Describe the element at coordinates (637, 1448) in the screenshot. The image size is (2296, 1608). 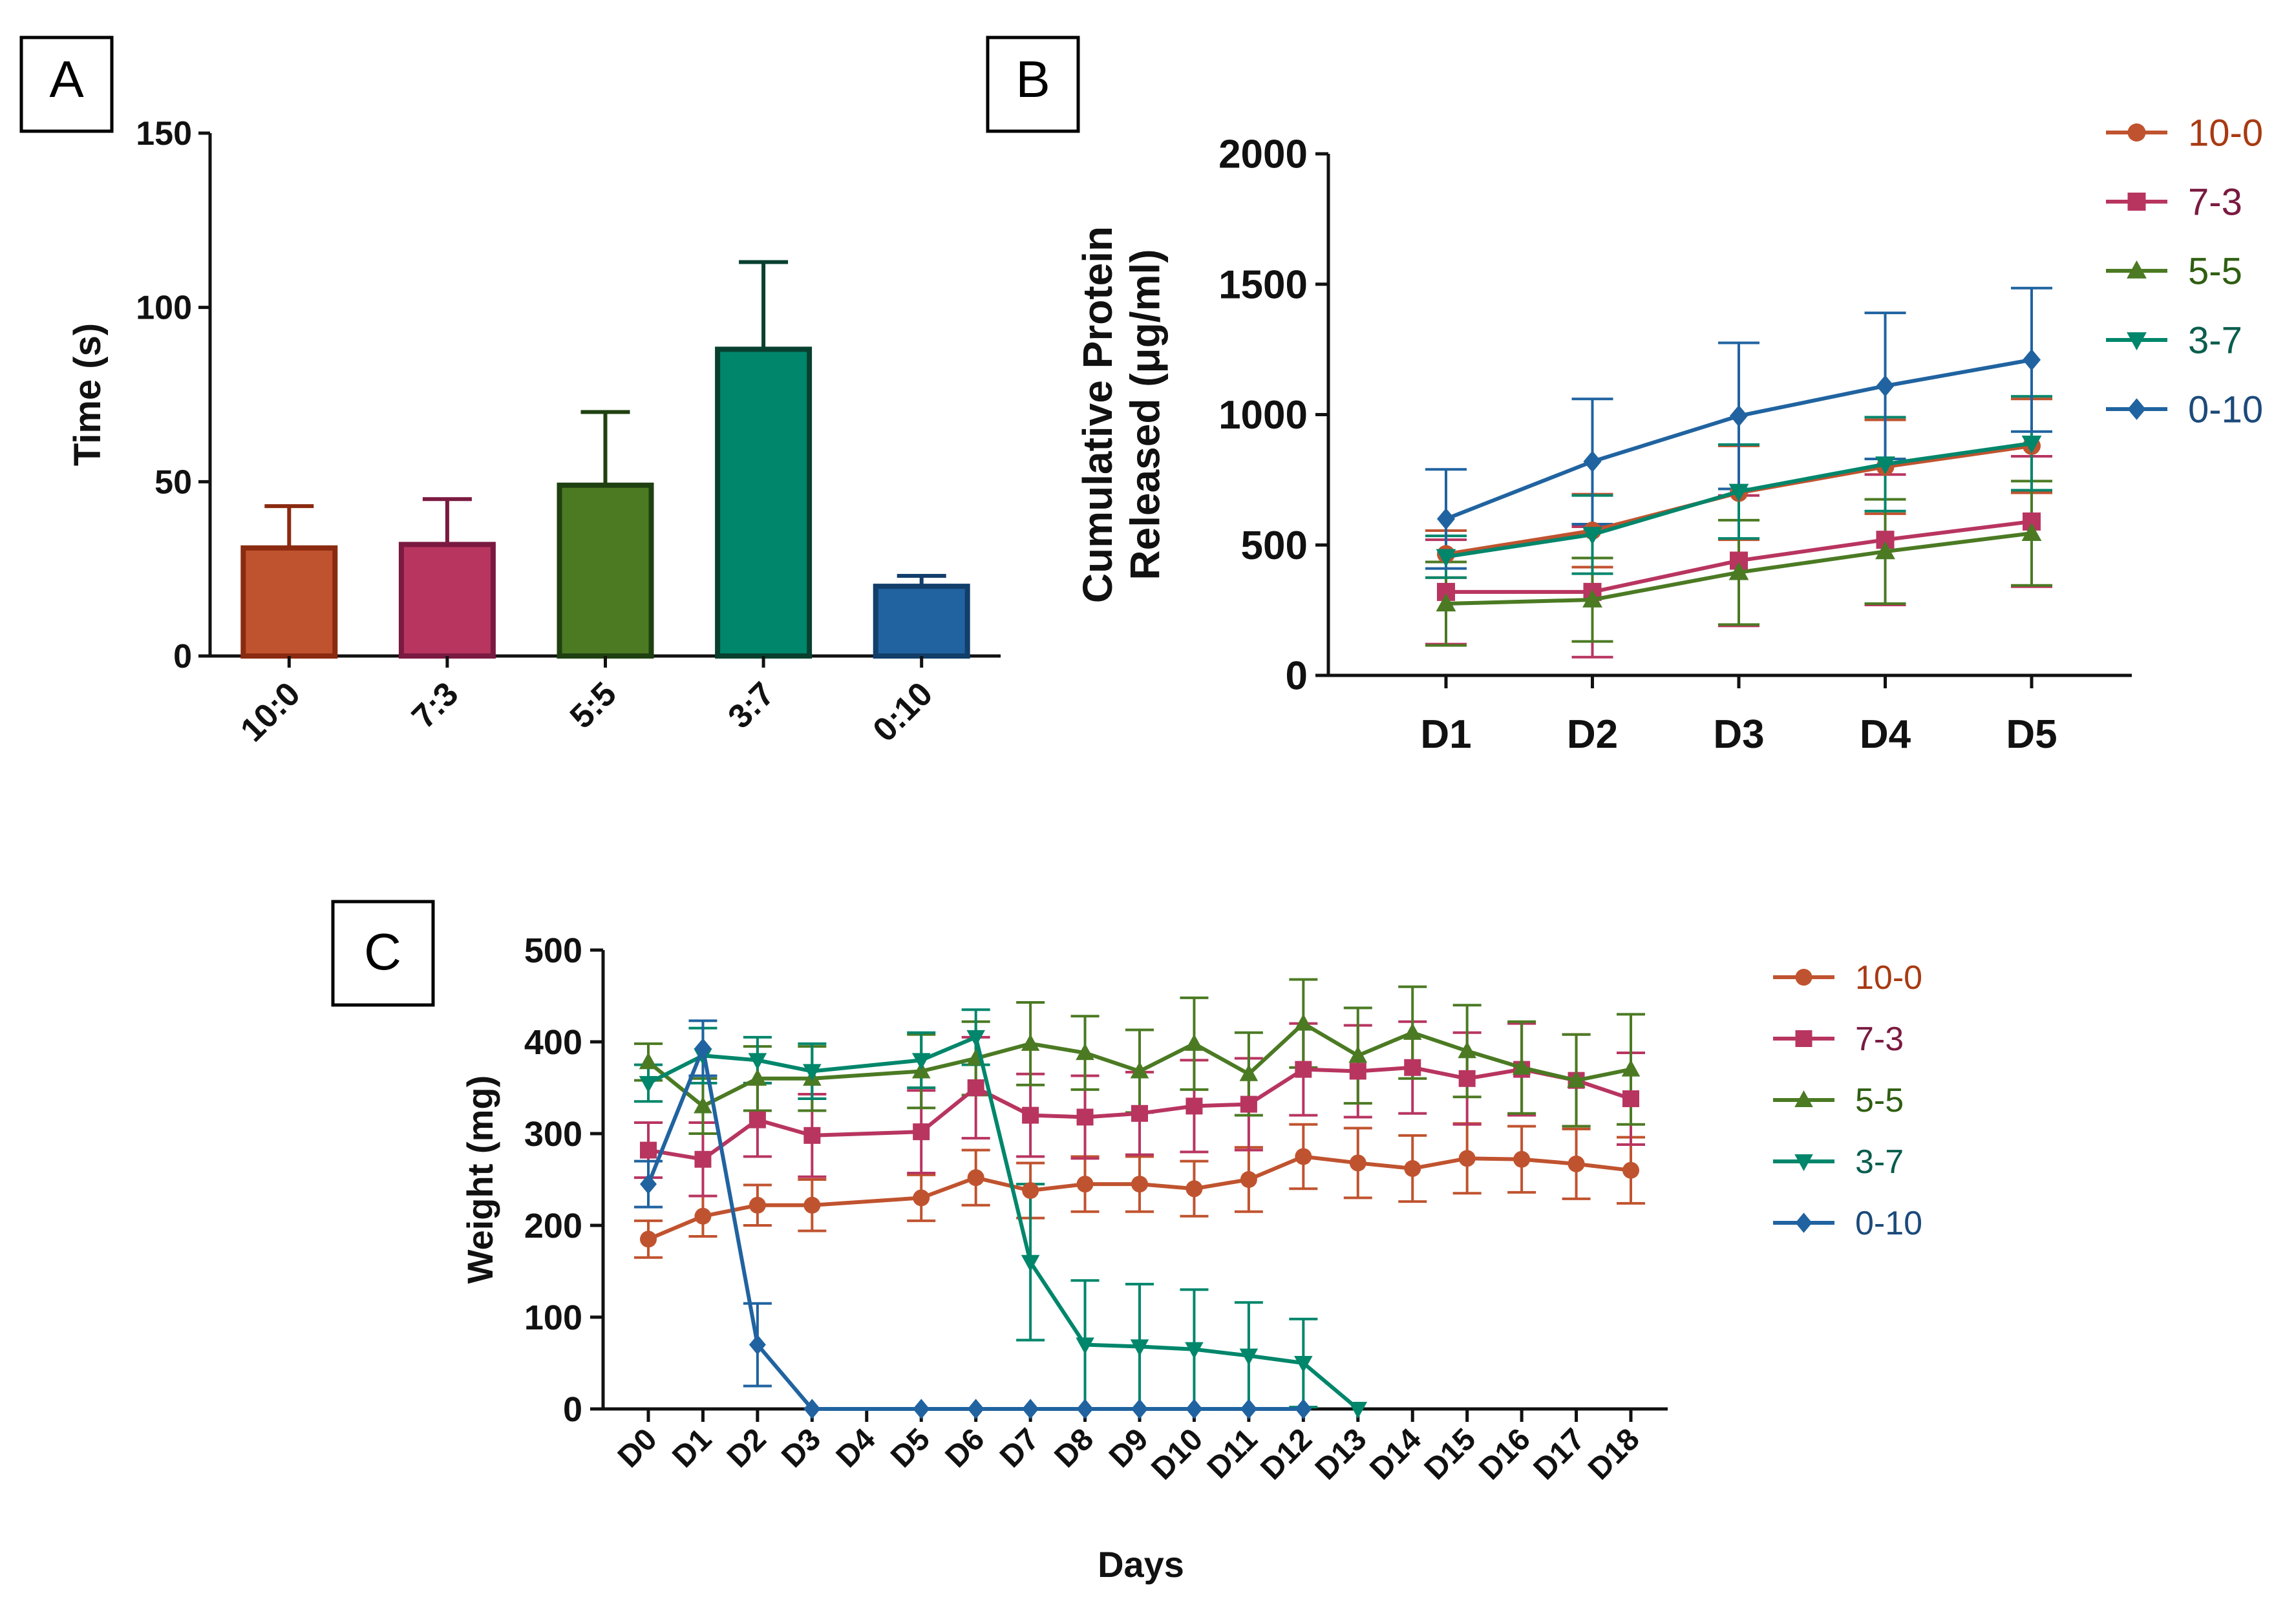
I see `x-tick-label-c: D0` at that location.